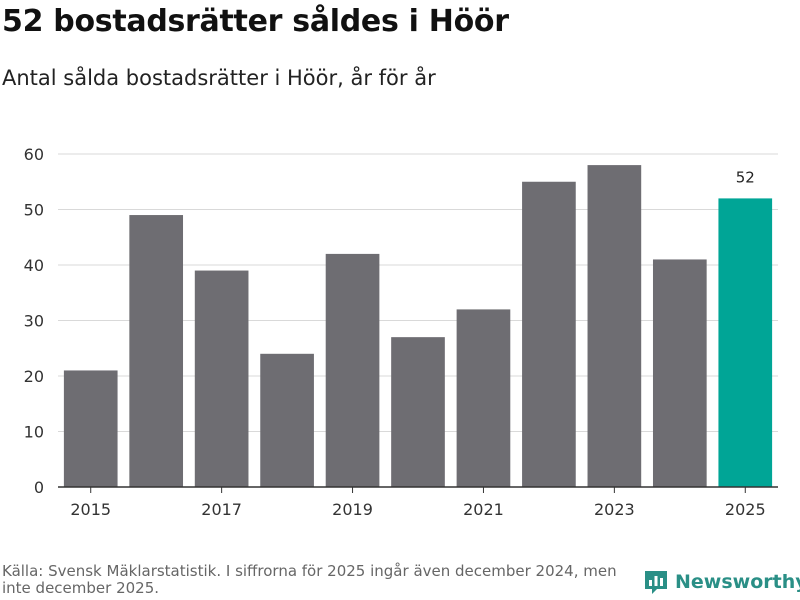 This screenshot has height=600, width=800. Describe the element at coordinates (39, 487) in the screenshot. I see `y-tick-label: 0` at that location.